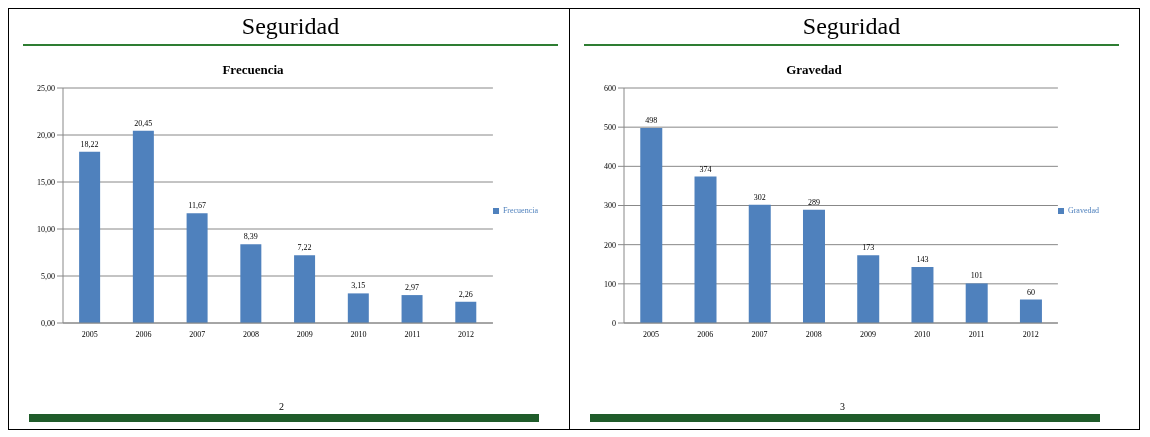 This screenshot has height=437, width=1150. What do you see at coordinates (610, 245) in the screenshot?
I see `y-tick-label: 200` at bounding box center [610, 245].